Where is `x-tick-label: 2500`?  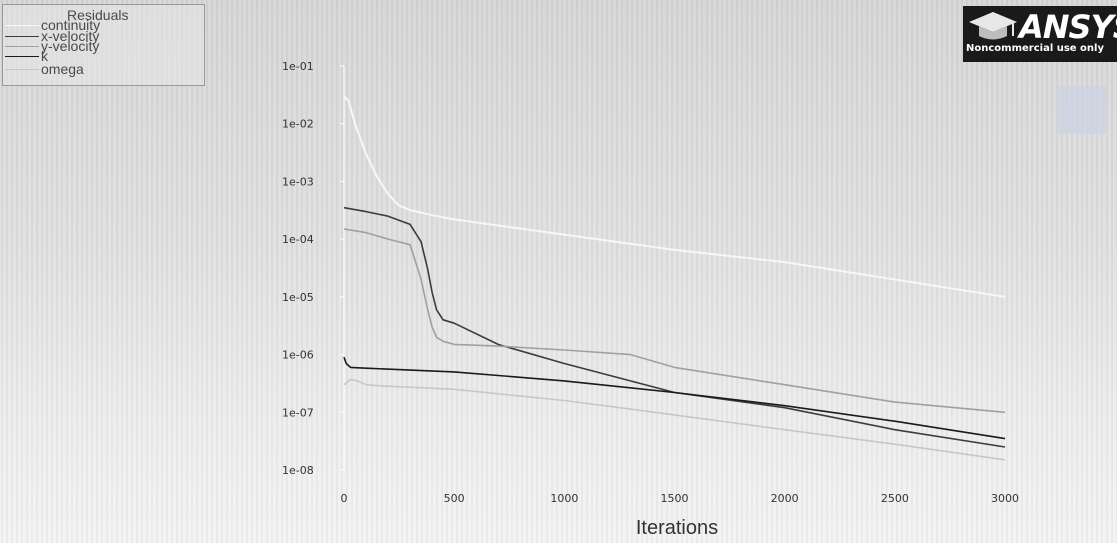
x-tick-label: 2500 is located at coordinates (895, 498).